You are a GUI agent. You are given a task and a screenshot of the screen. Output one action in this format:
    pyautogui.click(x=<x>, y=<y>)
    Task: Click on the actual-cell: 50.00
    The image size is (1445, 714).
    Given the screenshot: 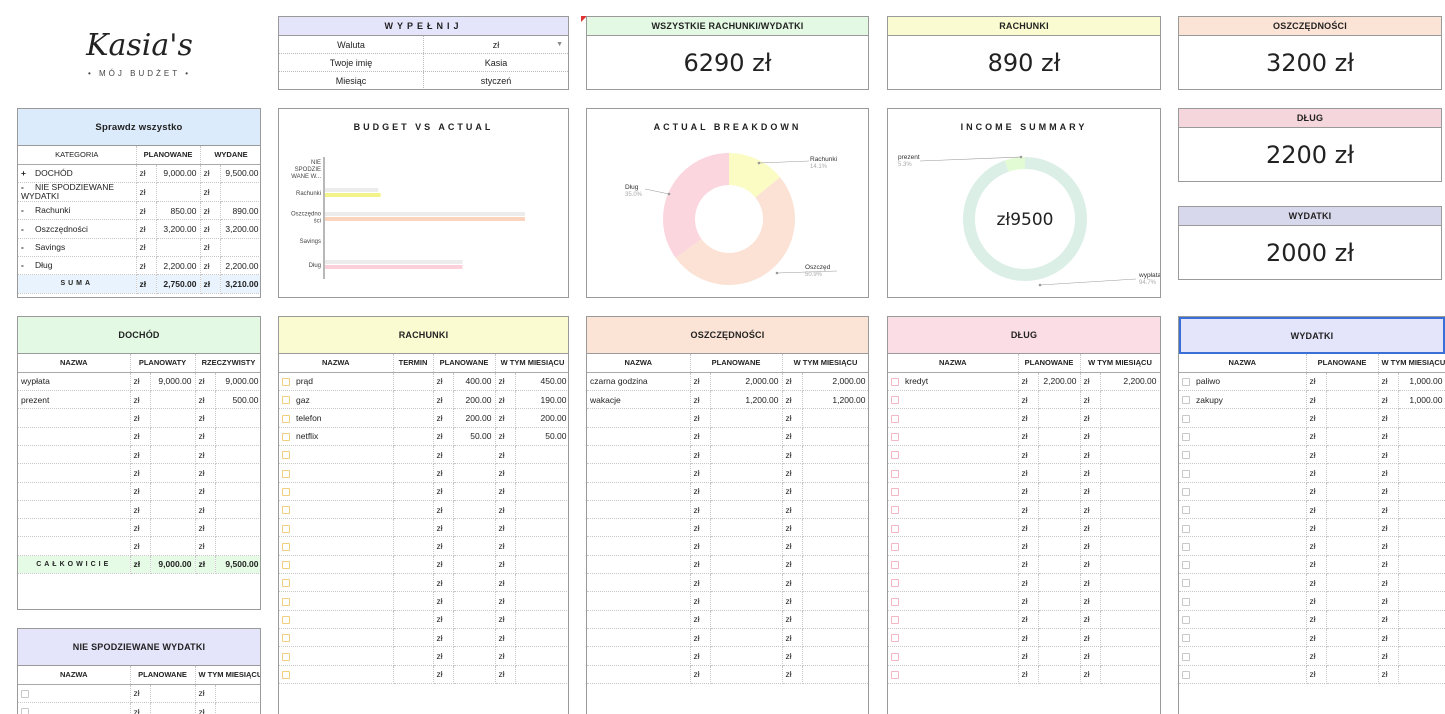 What is the action you would take?
    pyautogui.click(x=541, y=436)
    